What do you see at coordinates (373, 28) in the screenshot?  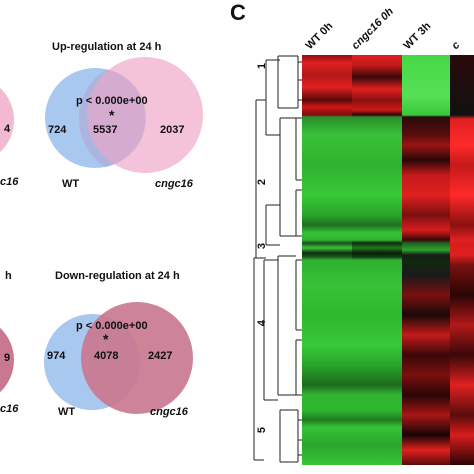 I see `column-label-cngc16-0h: cngc16 0h` at bounding box center [373, 28].